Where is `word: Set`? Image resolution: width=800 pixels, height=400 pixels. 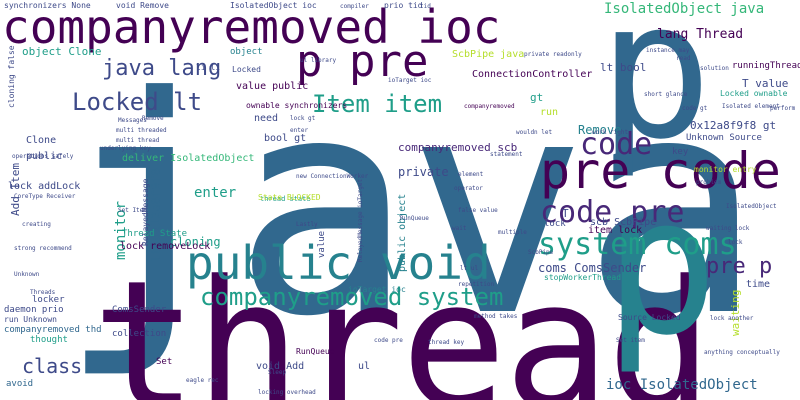
word: Set is located at coordinates (164, 362).